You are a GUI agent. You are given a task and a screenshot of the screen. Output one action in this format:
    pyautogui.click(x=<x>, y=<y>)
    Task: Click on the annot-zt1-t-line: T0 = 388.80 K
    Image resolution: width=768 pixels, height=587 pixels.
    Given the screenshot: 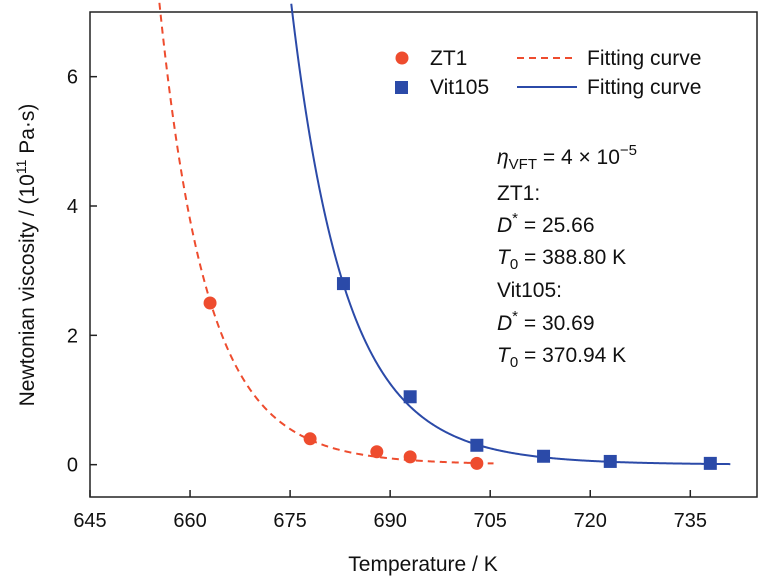 What is the action you would take?
    pyautogui.click(x=561, y=259)
    